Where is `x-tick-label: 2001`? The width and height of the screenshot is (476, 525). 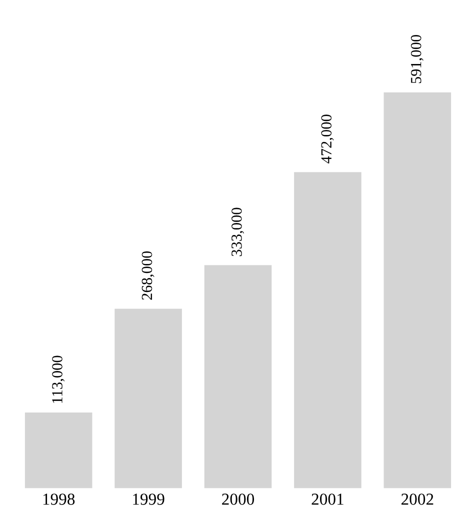
x-tick-label: 2001 is located at coordinates (328, 499).